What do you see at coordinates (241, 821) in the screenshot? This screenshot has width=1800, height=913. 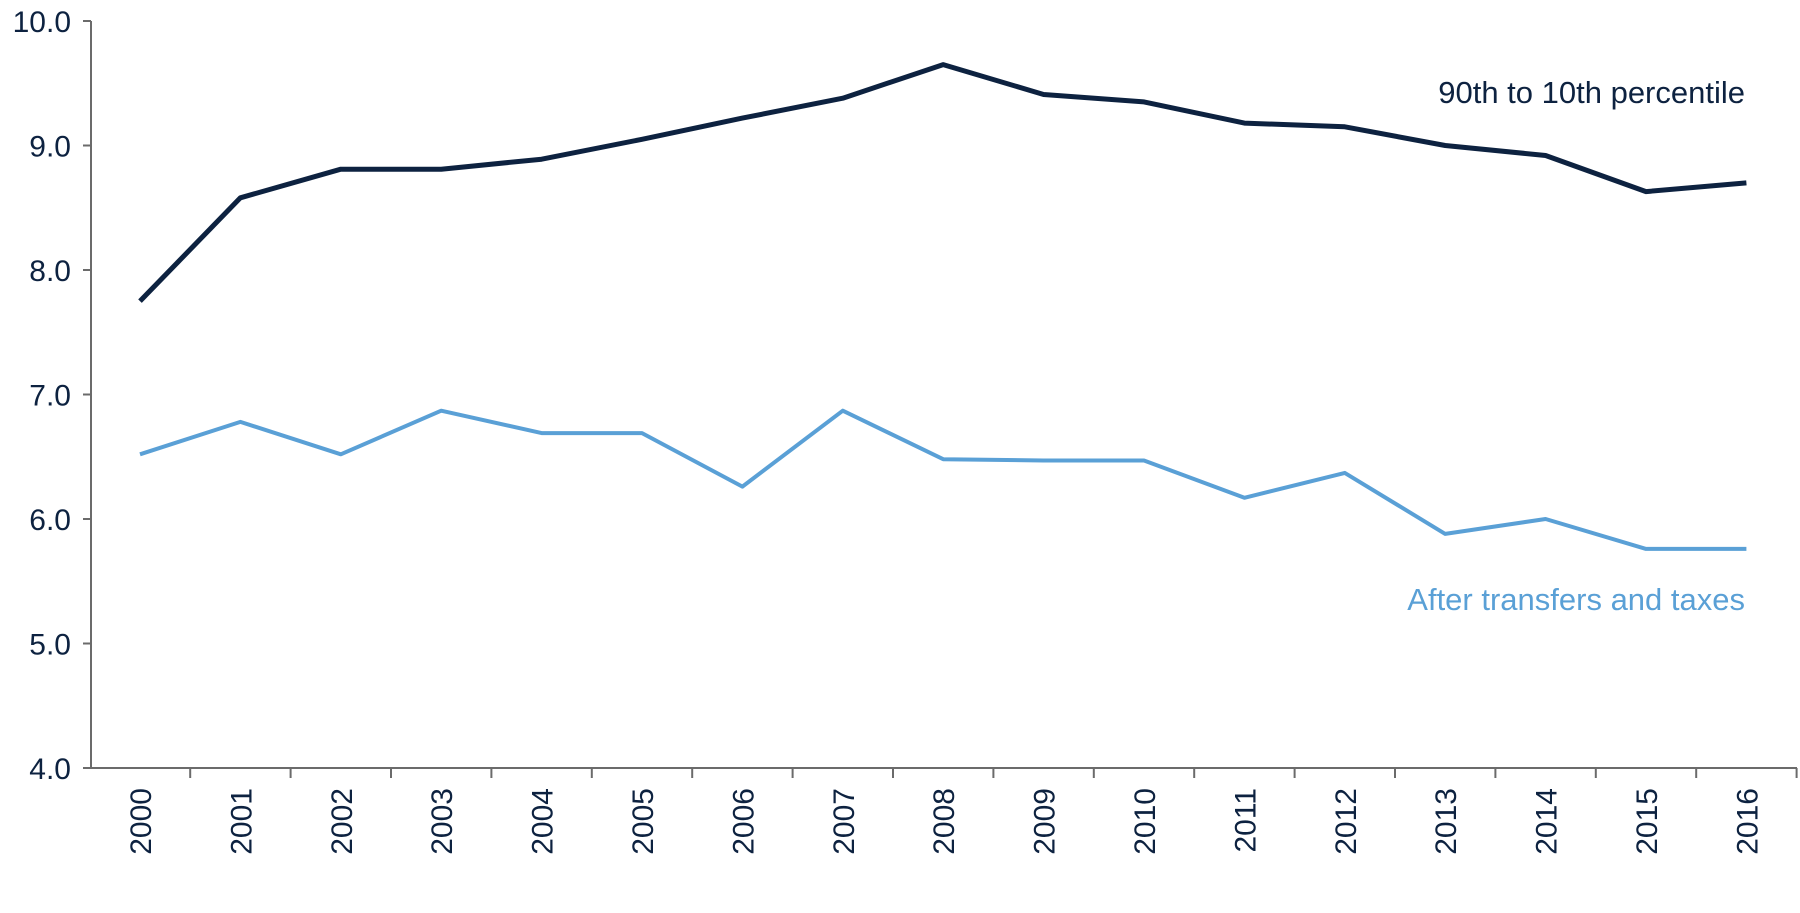 I see `x-tick-label: 2001` at bounding box center [241, 821].